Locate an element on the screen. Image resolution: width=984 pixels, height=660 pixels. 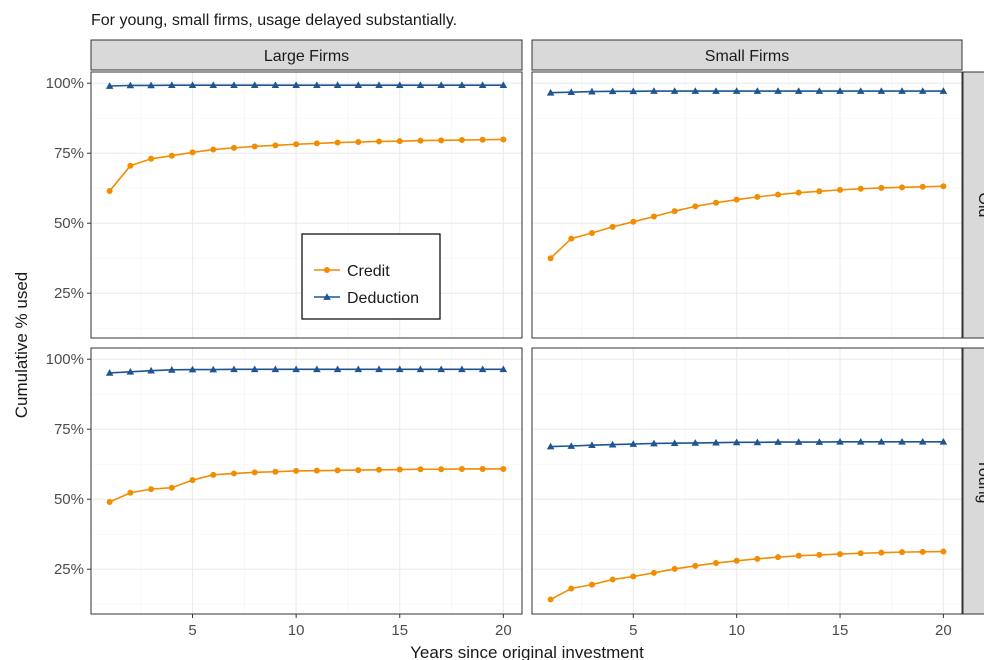
x-tick-label: 20 is located at coordinates (943, 630).